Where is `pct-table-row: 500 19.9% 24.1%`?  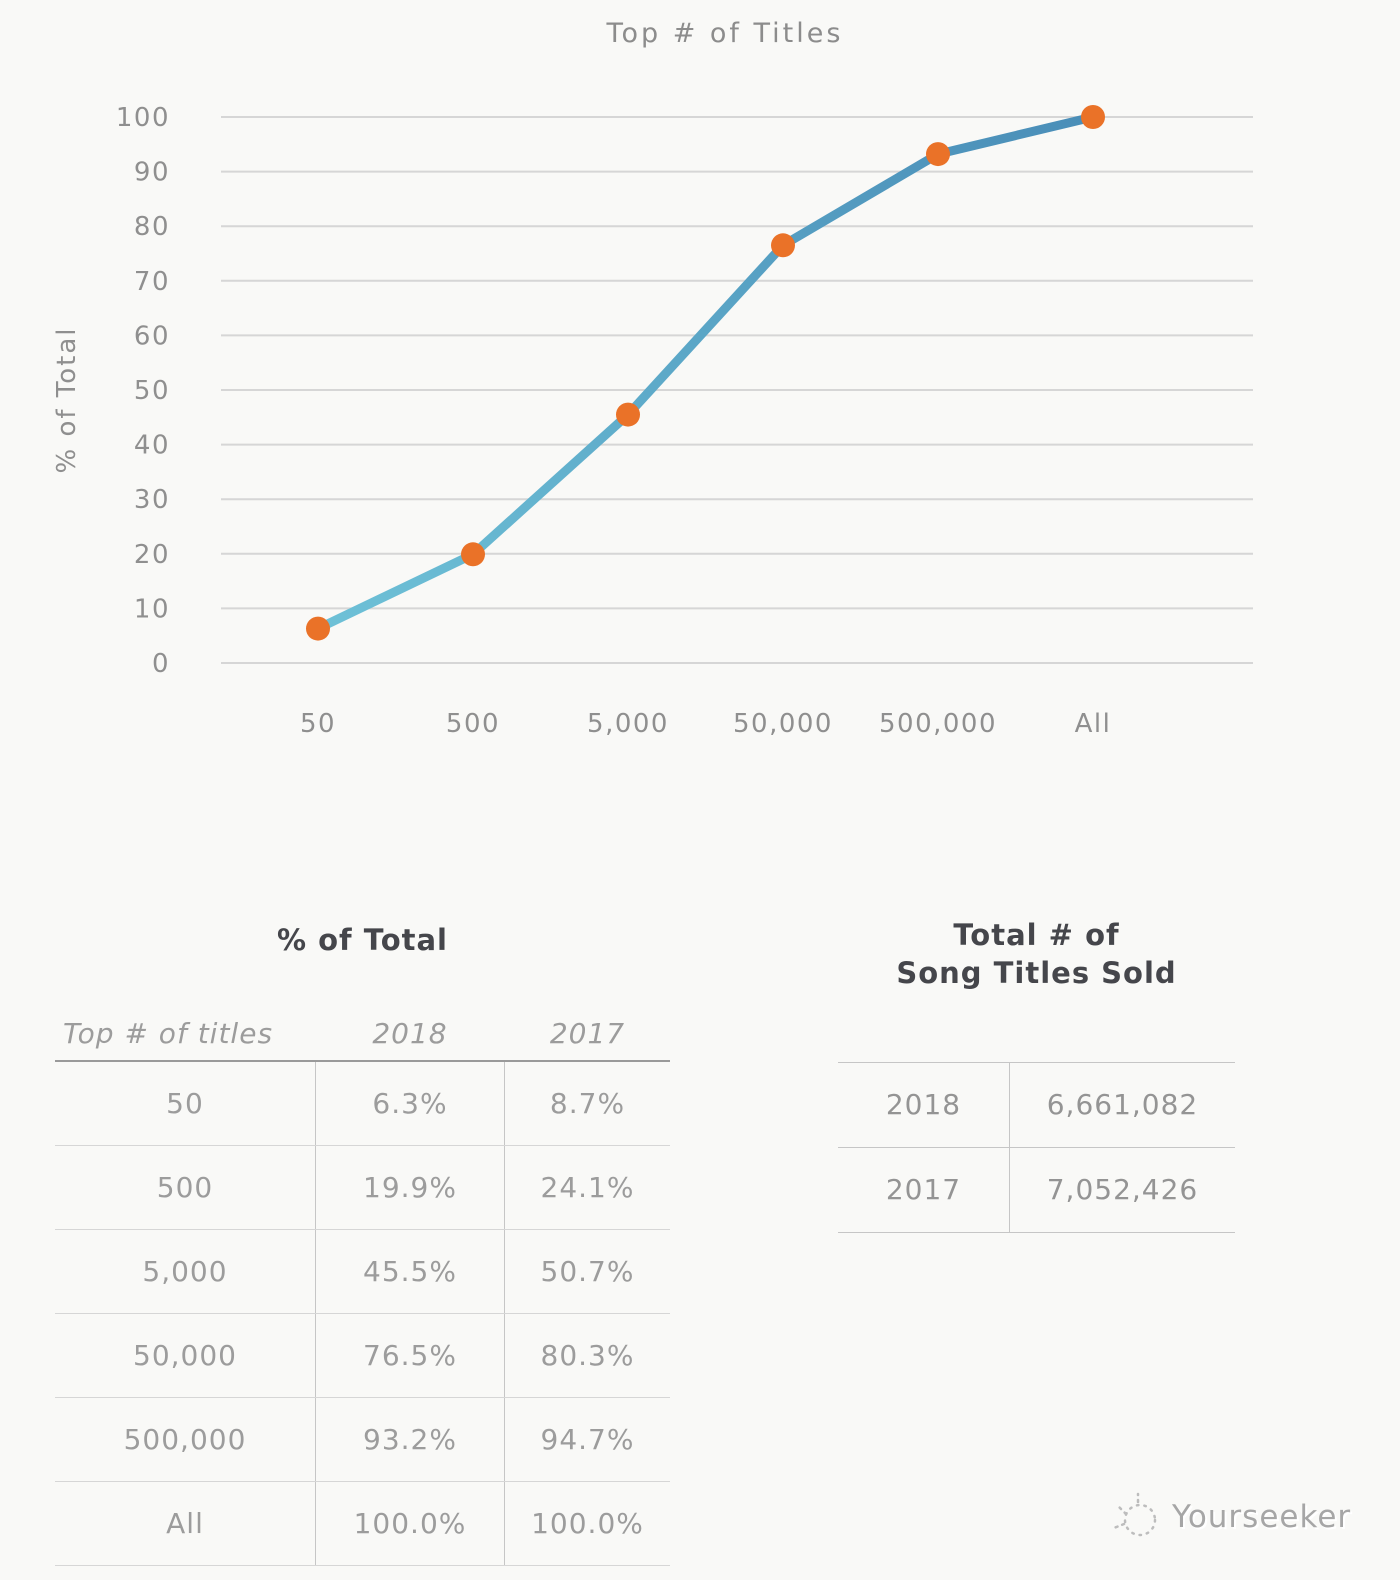 pct-table-row: 500 19.9% 24.1% is located at coordinates (362, 1188).